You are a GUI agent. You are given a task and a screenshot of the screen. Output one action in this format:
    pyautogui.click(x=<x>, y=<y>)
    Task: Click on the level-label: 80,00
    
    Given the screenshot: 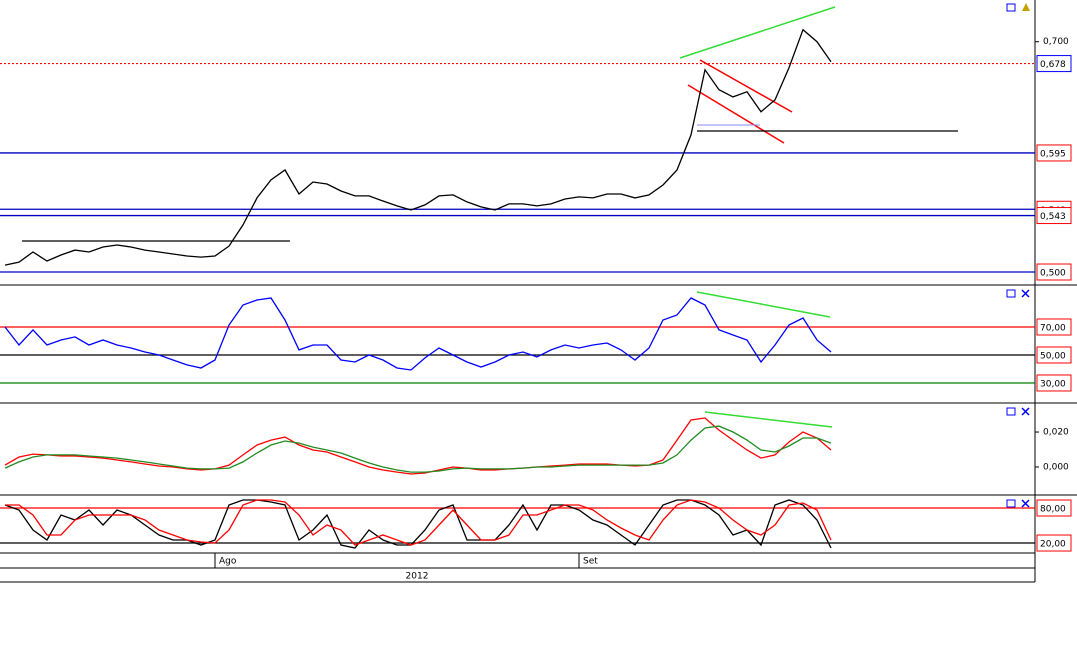 What is the action you would take?
    pyautogui.click(x=1053, y=510)
    